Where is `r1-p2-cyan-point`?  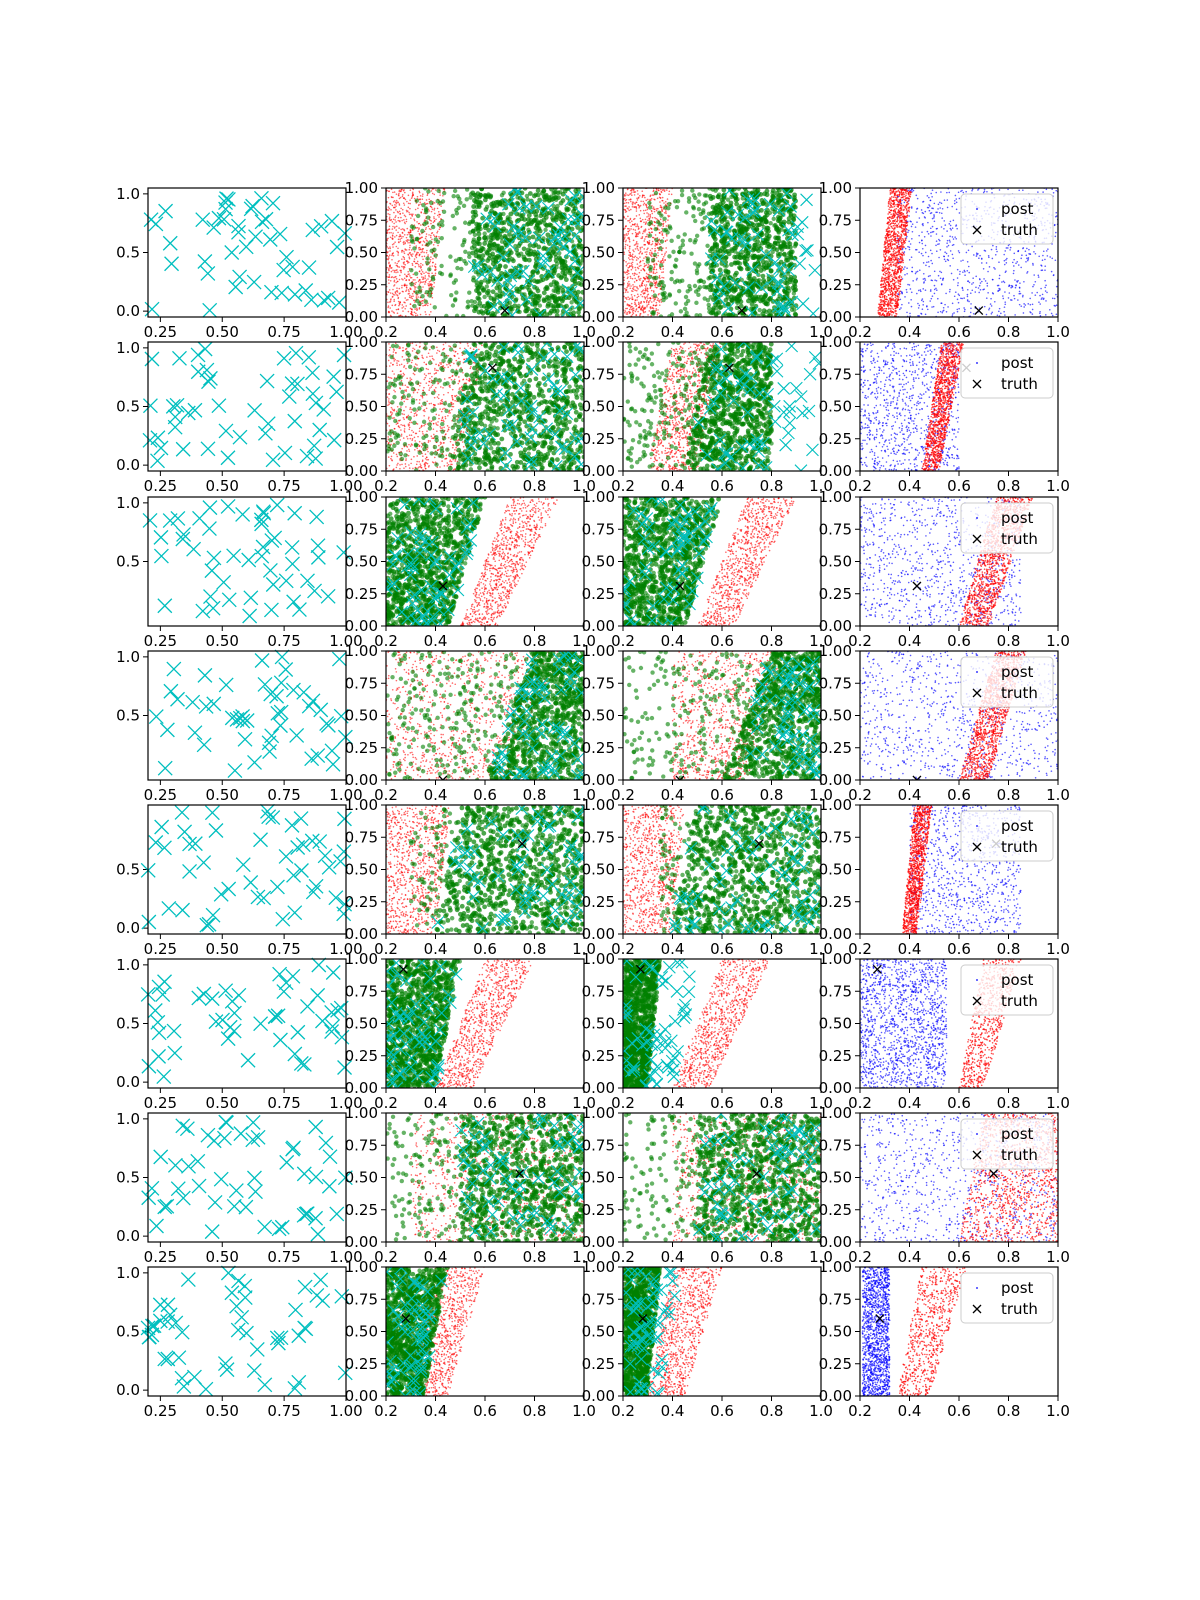
r1-p2-cyan-point is located at coordinates (544, 261).